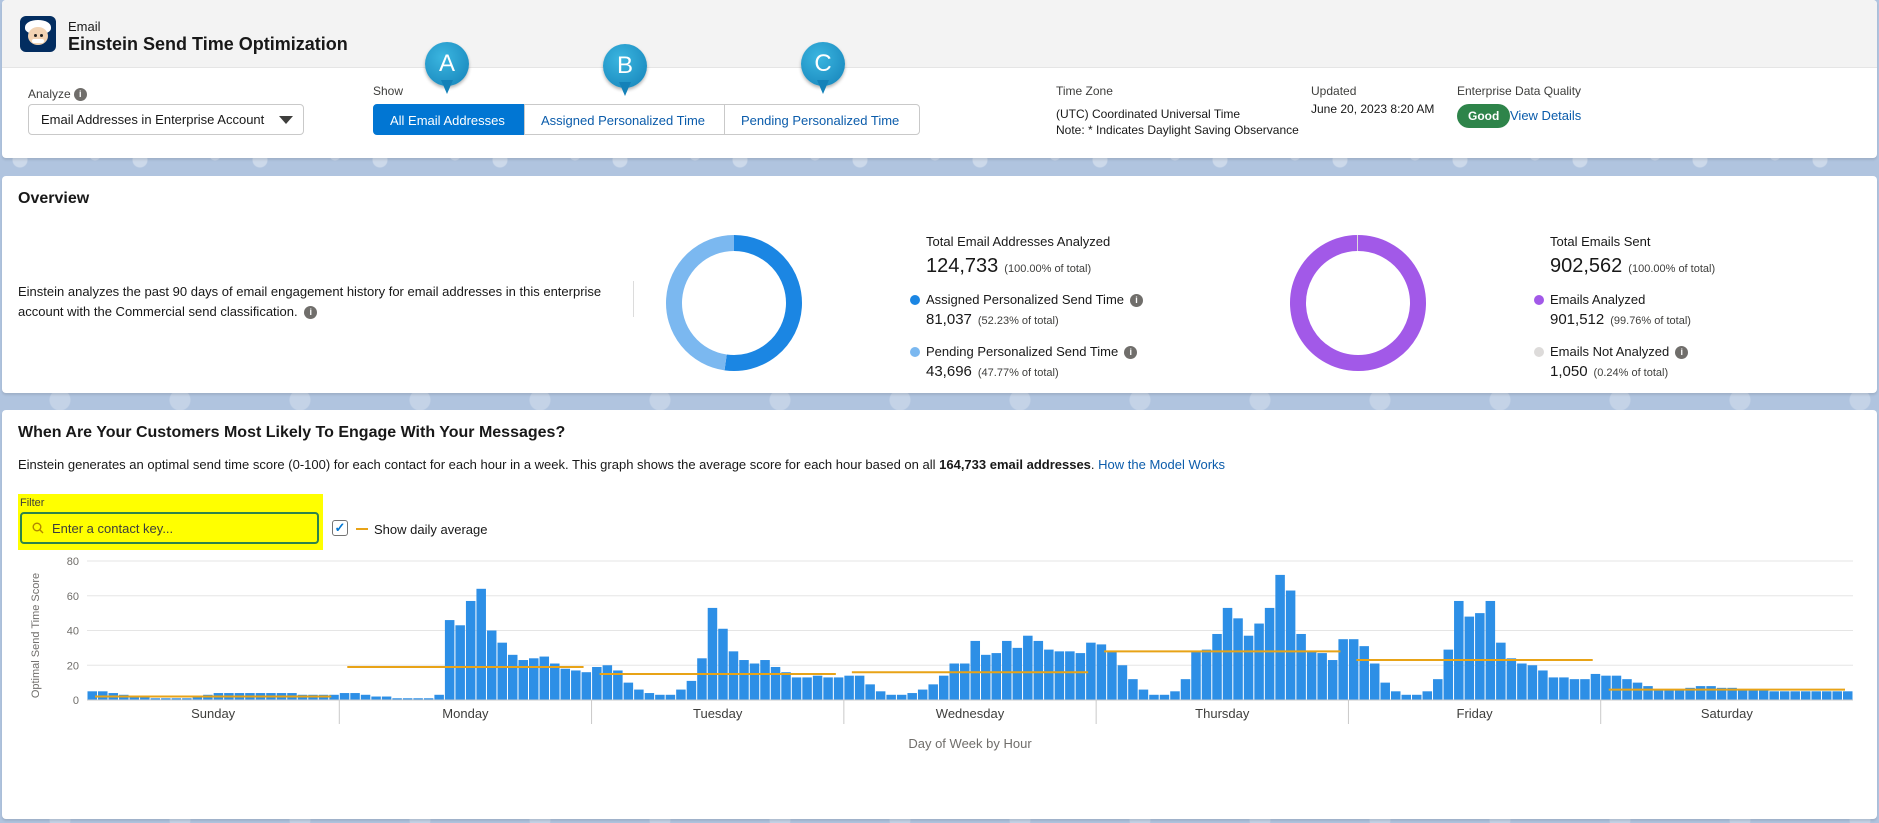 This screenshot has height=823, width=1879. I want to click on how-the-model-works-link: How the Model Works, so click(1162, 464).